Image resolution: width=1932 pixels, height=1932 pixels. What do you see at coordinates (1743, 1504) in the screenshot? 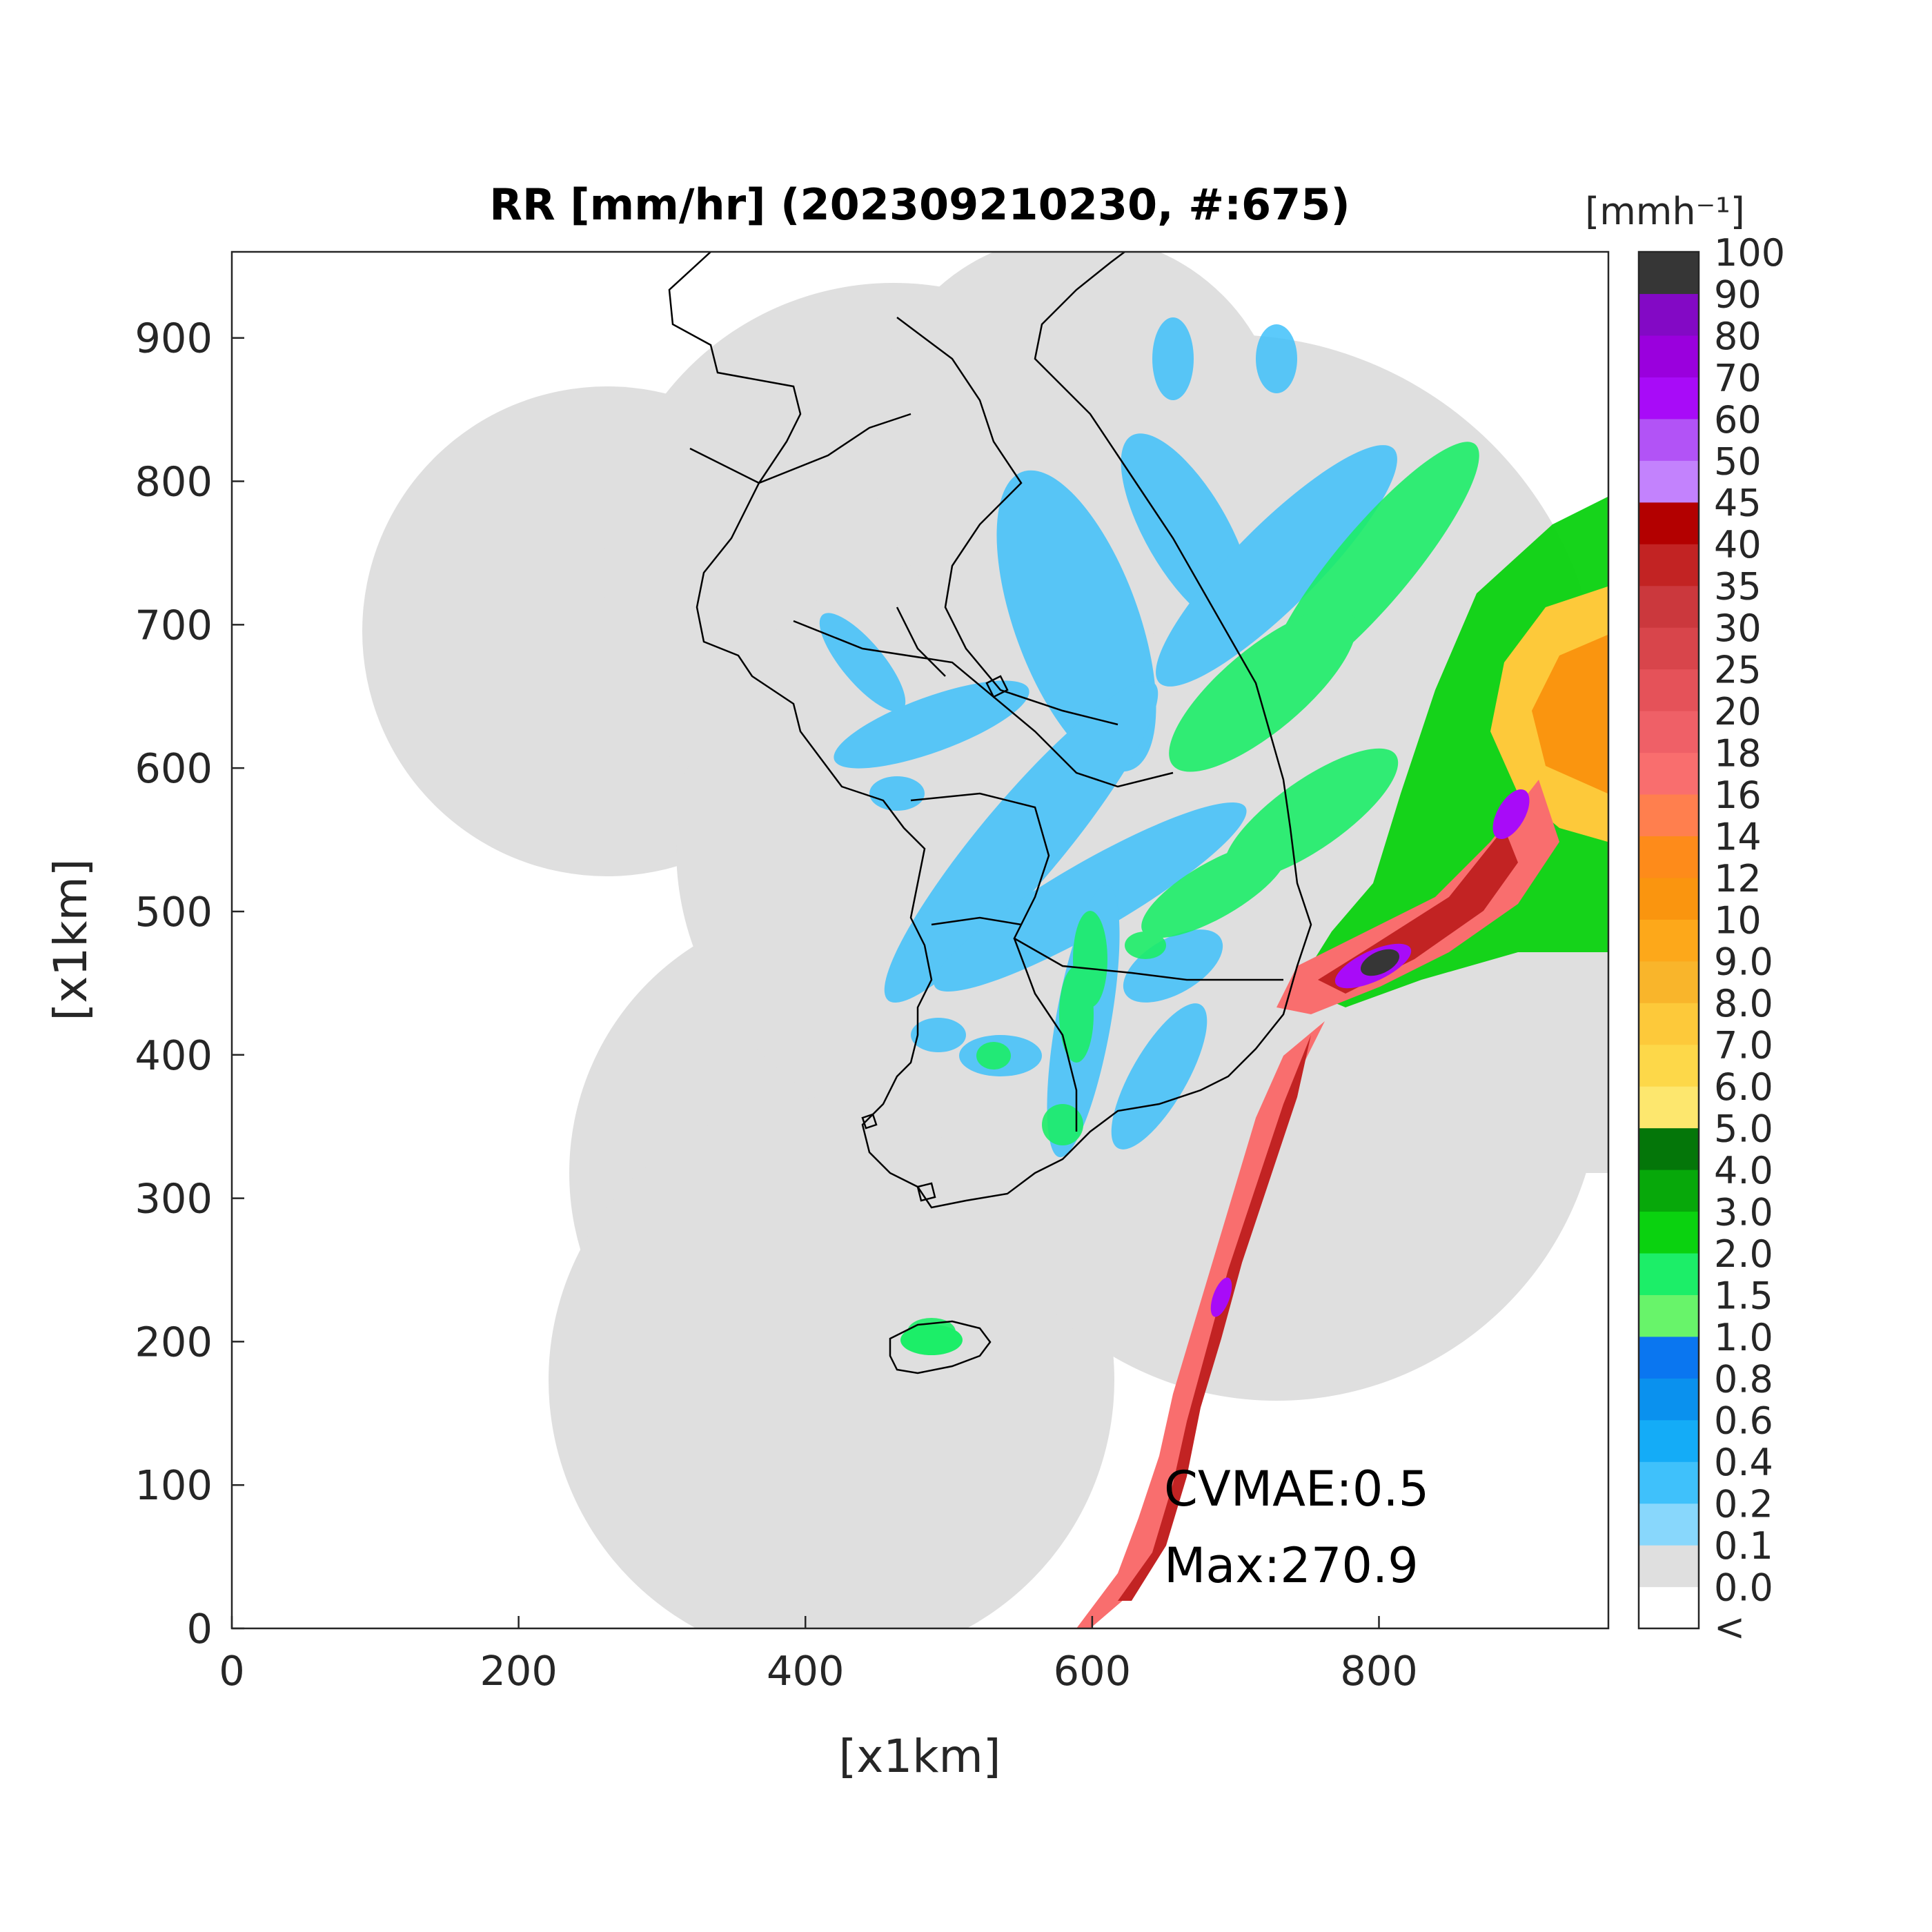
I see `colorbar-tick-label: 0.2` at bounding box center [1743, 1504].